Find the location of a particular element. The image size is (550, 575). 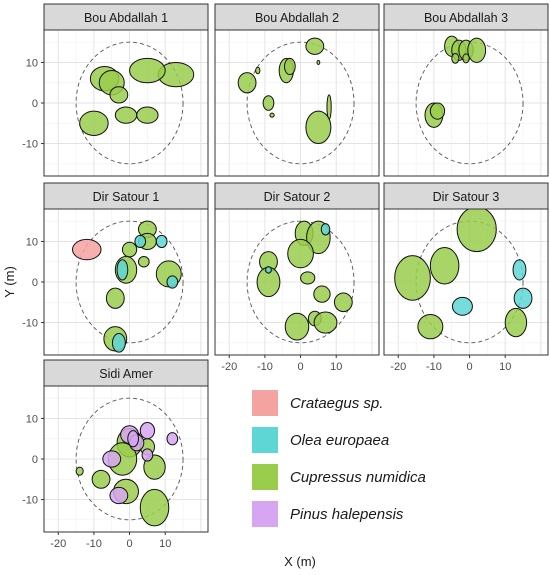

legend-item-pinus: Pinus halepensis is located at coordinates (328, 514).